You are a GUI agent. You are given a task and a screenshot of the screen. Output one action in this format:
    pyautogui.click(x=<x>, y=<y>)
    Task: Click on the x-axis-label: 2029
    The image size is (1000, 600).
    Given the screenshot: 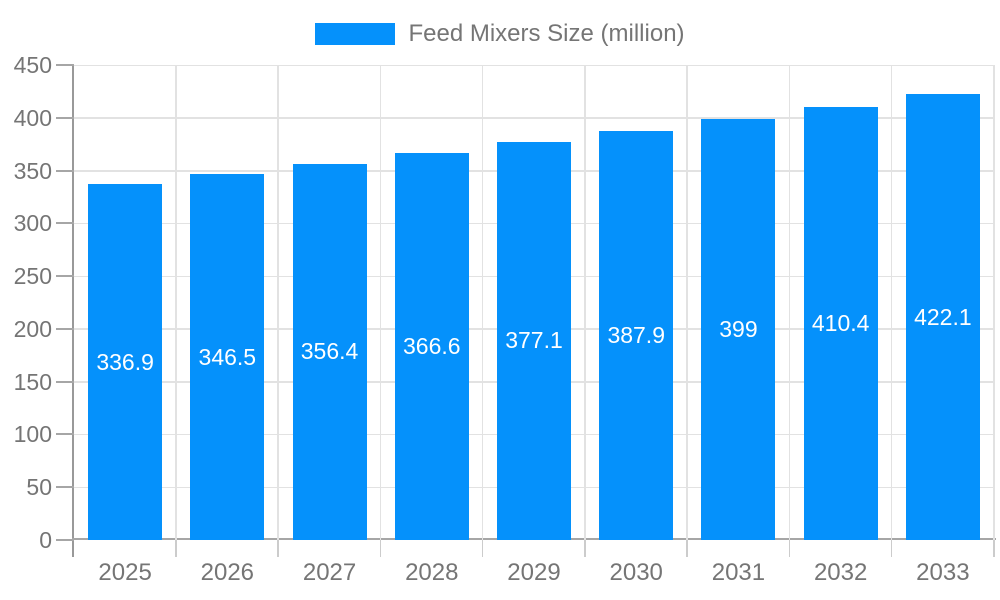 What is the action you would take?
    pyautogui.click(x=534, y=572)
    